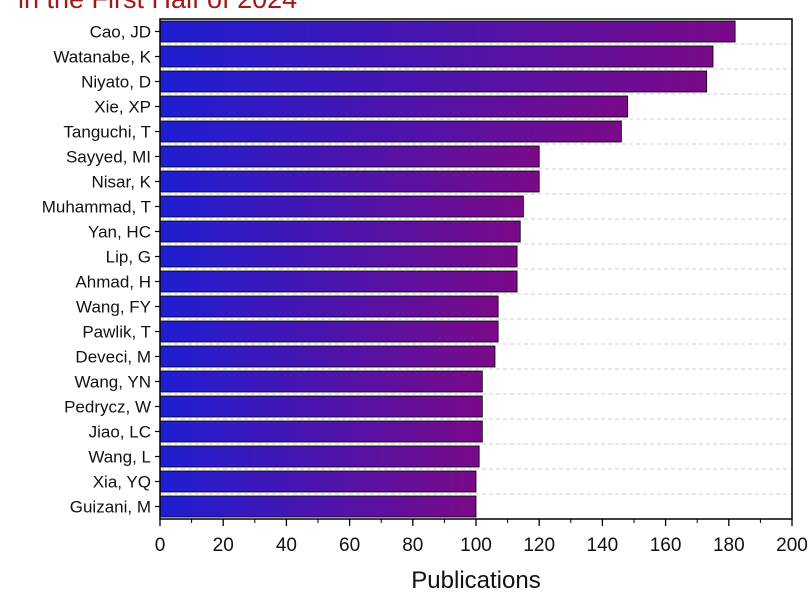  What do you see at coordinates (318, 506) in the screenshot?
I see `bar-guizani-m` at bounding box center [318, 506].